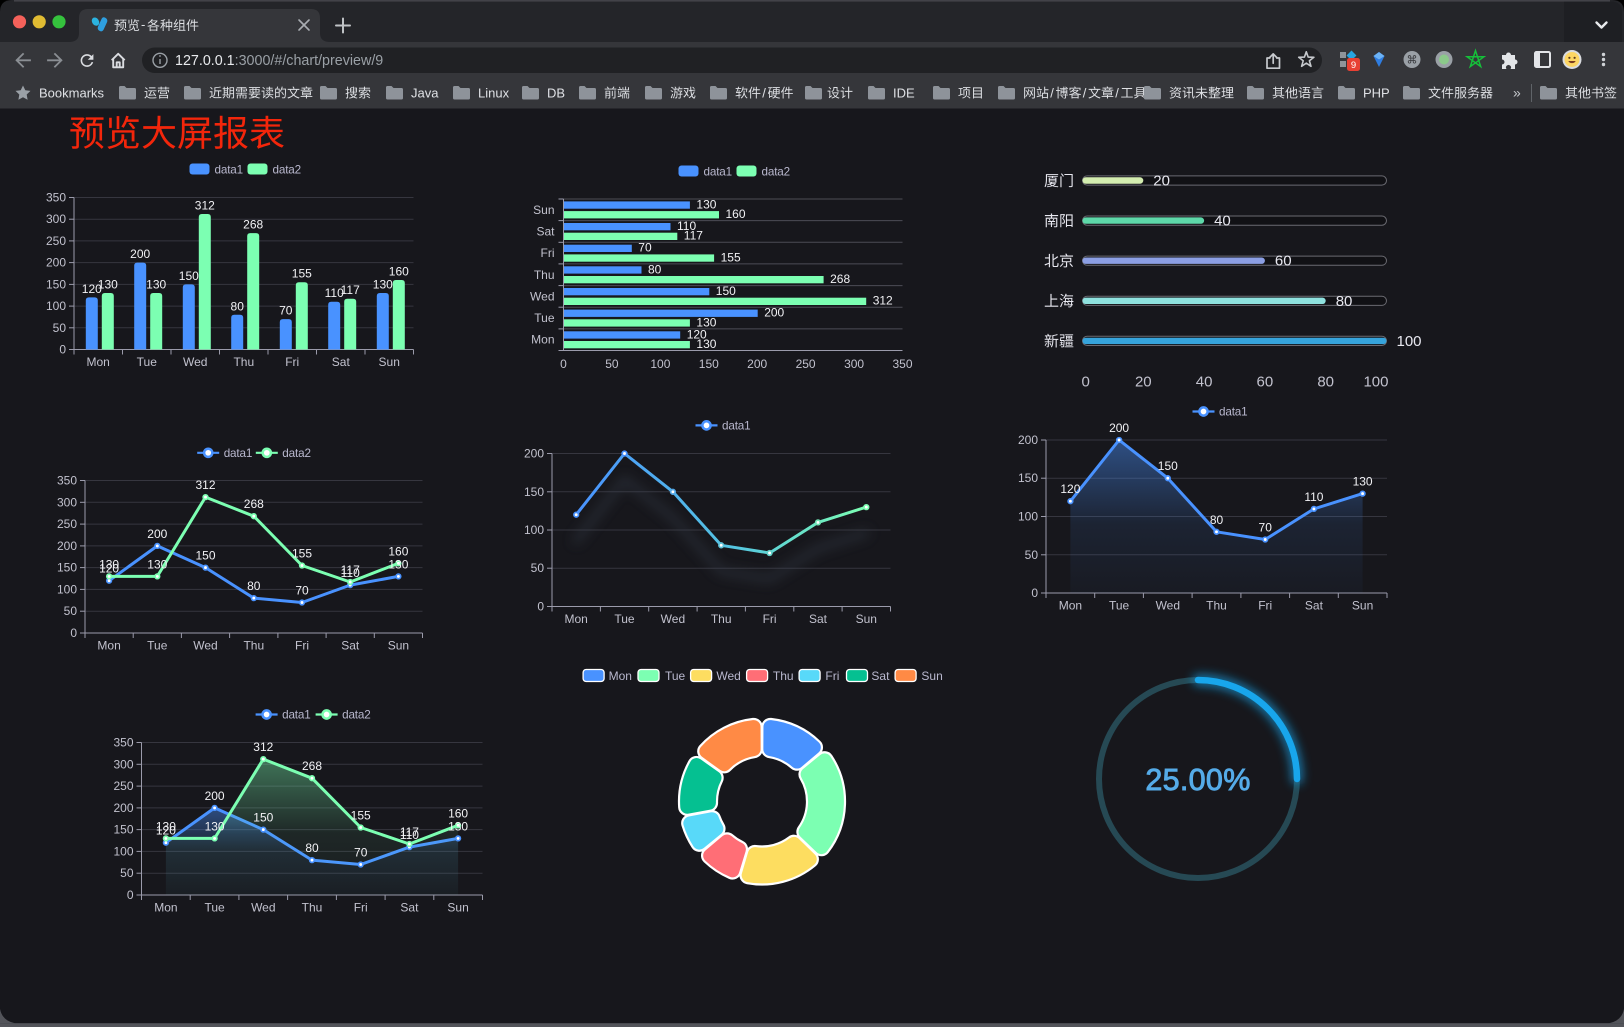  Describe the element at coordinates (1353, 65) in the screenshot. I see `svg-text: 9` at that location.